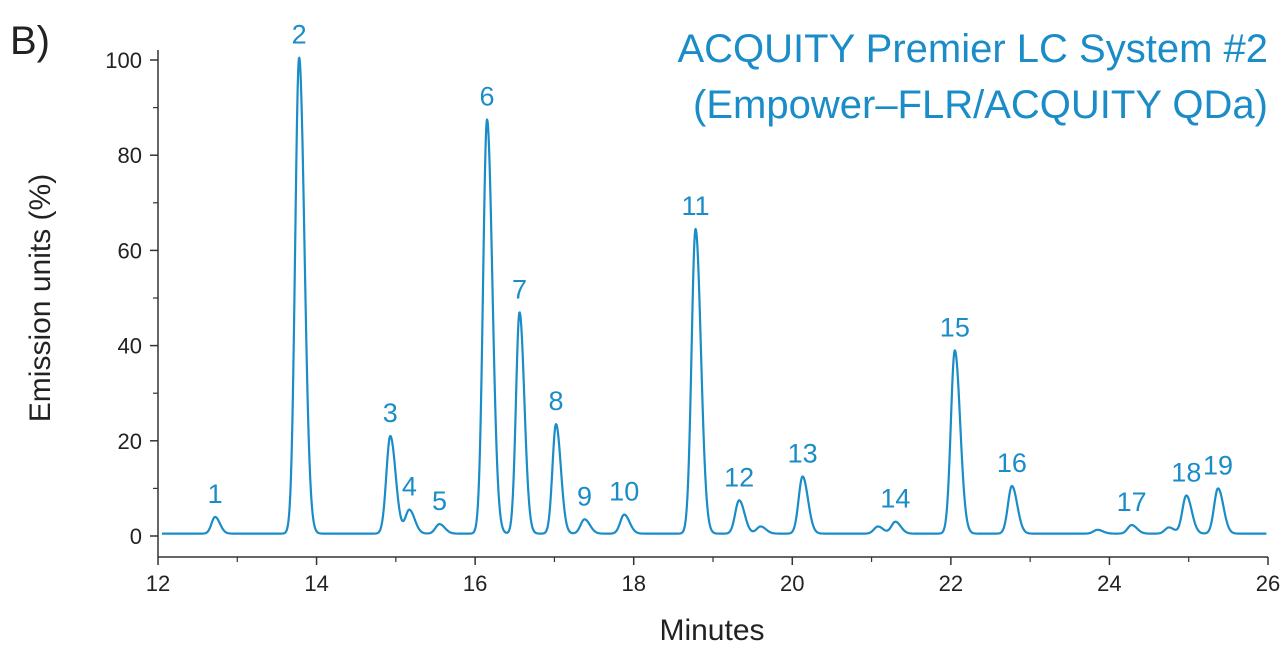 Image resolution: width=1286 pixels, height=653 pixels. What do you see at coordinates (136, 536) in the screenshot?
I see `y-tick-label: 0` at bounding box center [136, 536].